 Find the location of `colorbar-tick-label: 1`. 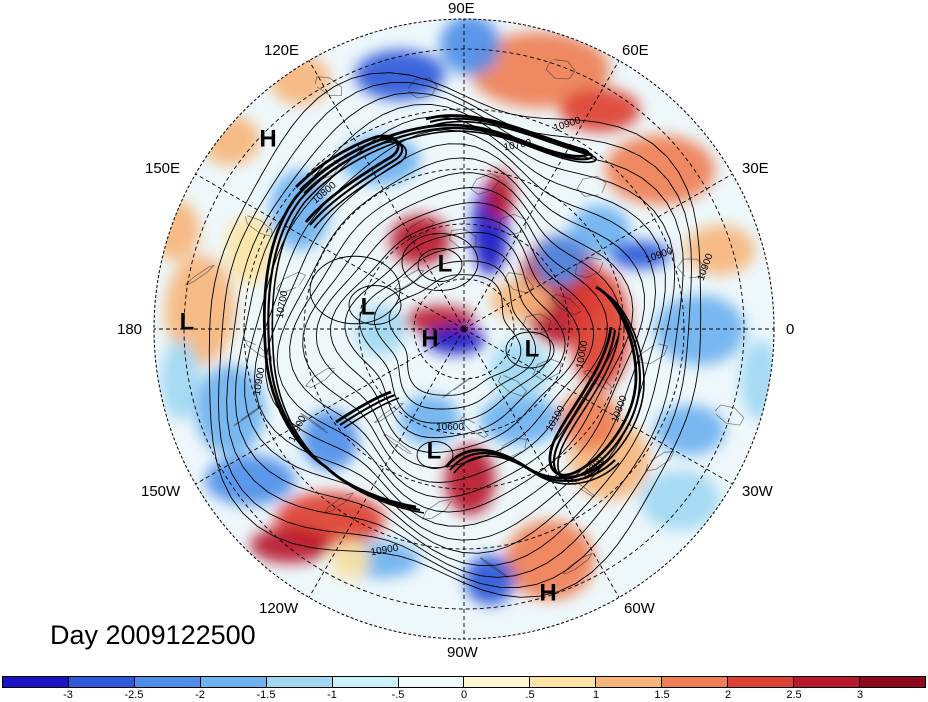

colorbar-tick-label: 1 is located at coordinates (596, 695).